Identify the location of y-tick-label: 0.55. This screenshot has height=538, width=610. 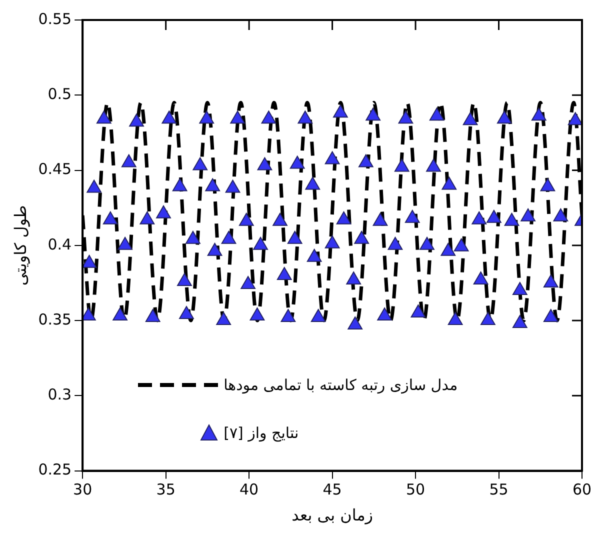
(55, 19).